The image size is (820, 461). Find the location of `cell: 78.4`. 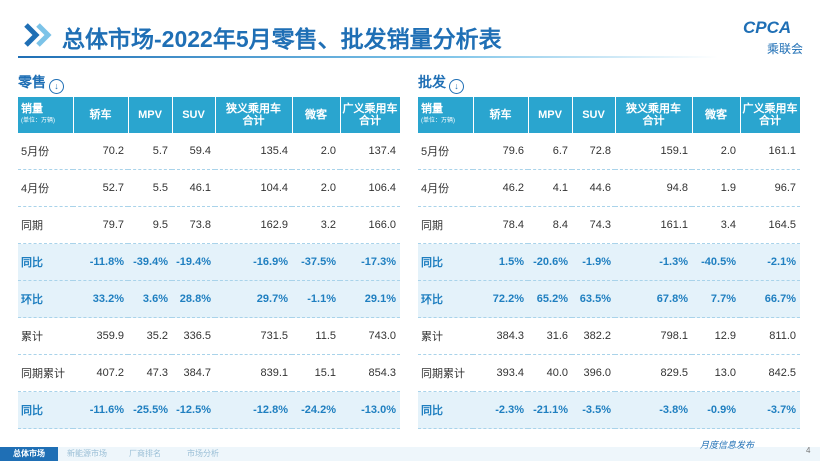

cell: 78.4 is located at coordinates (500, 225).